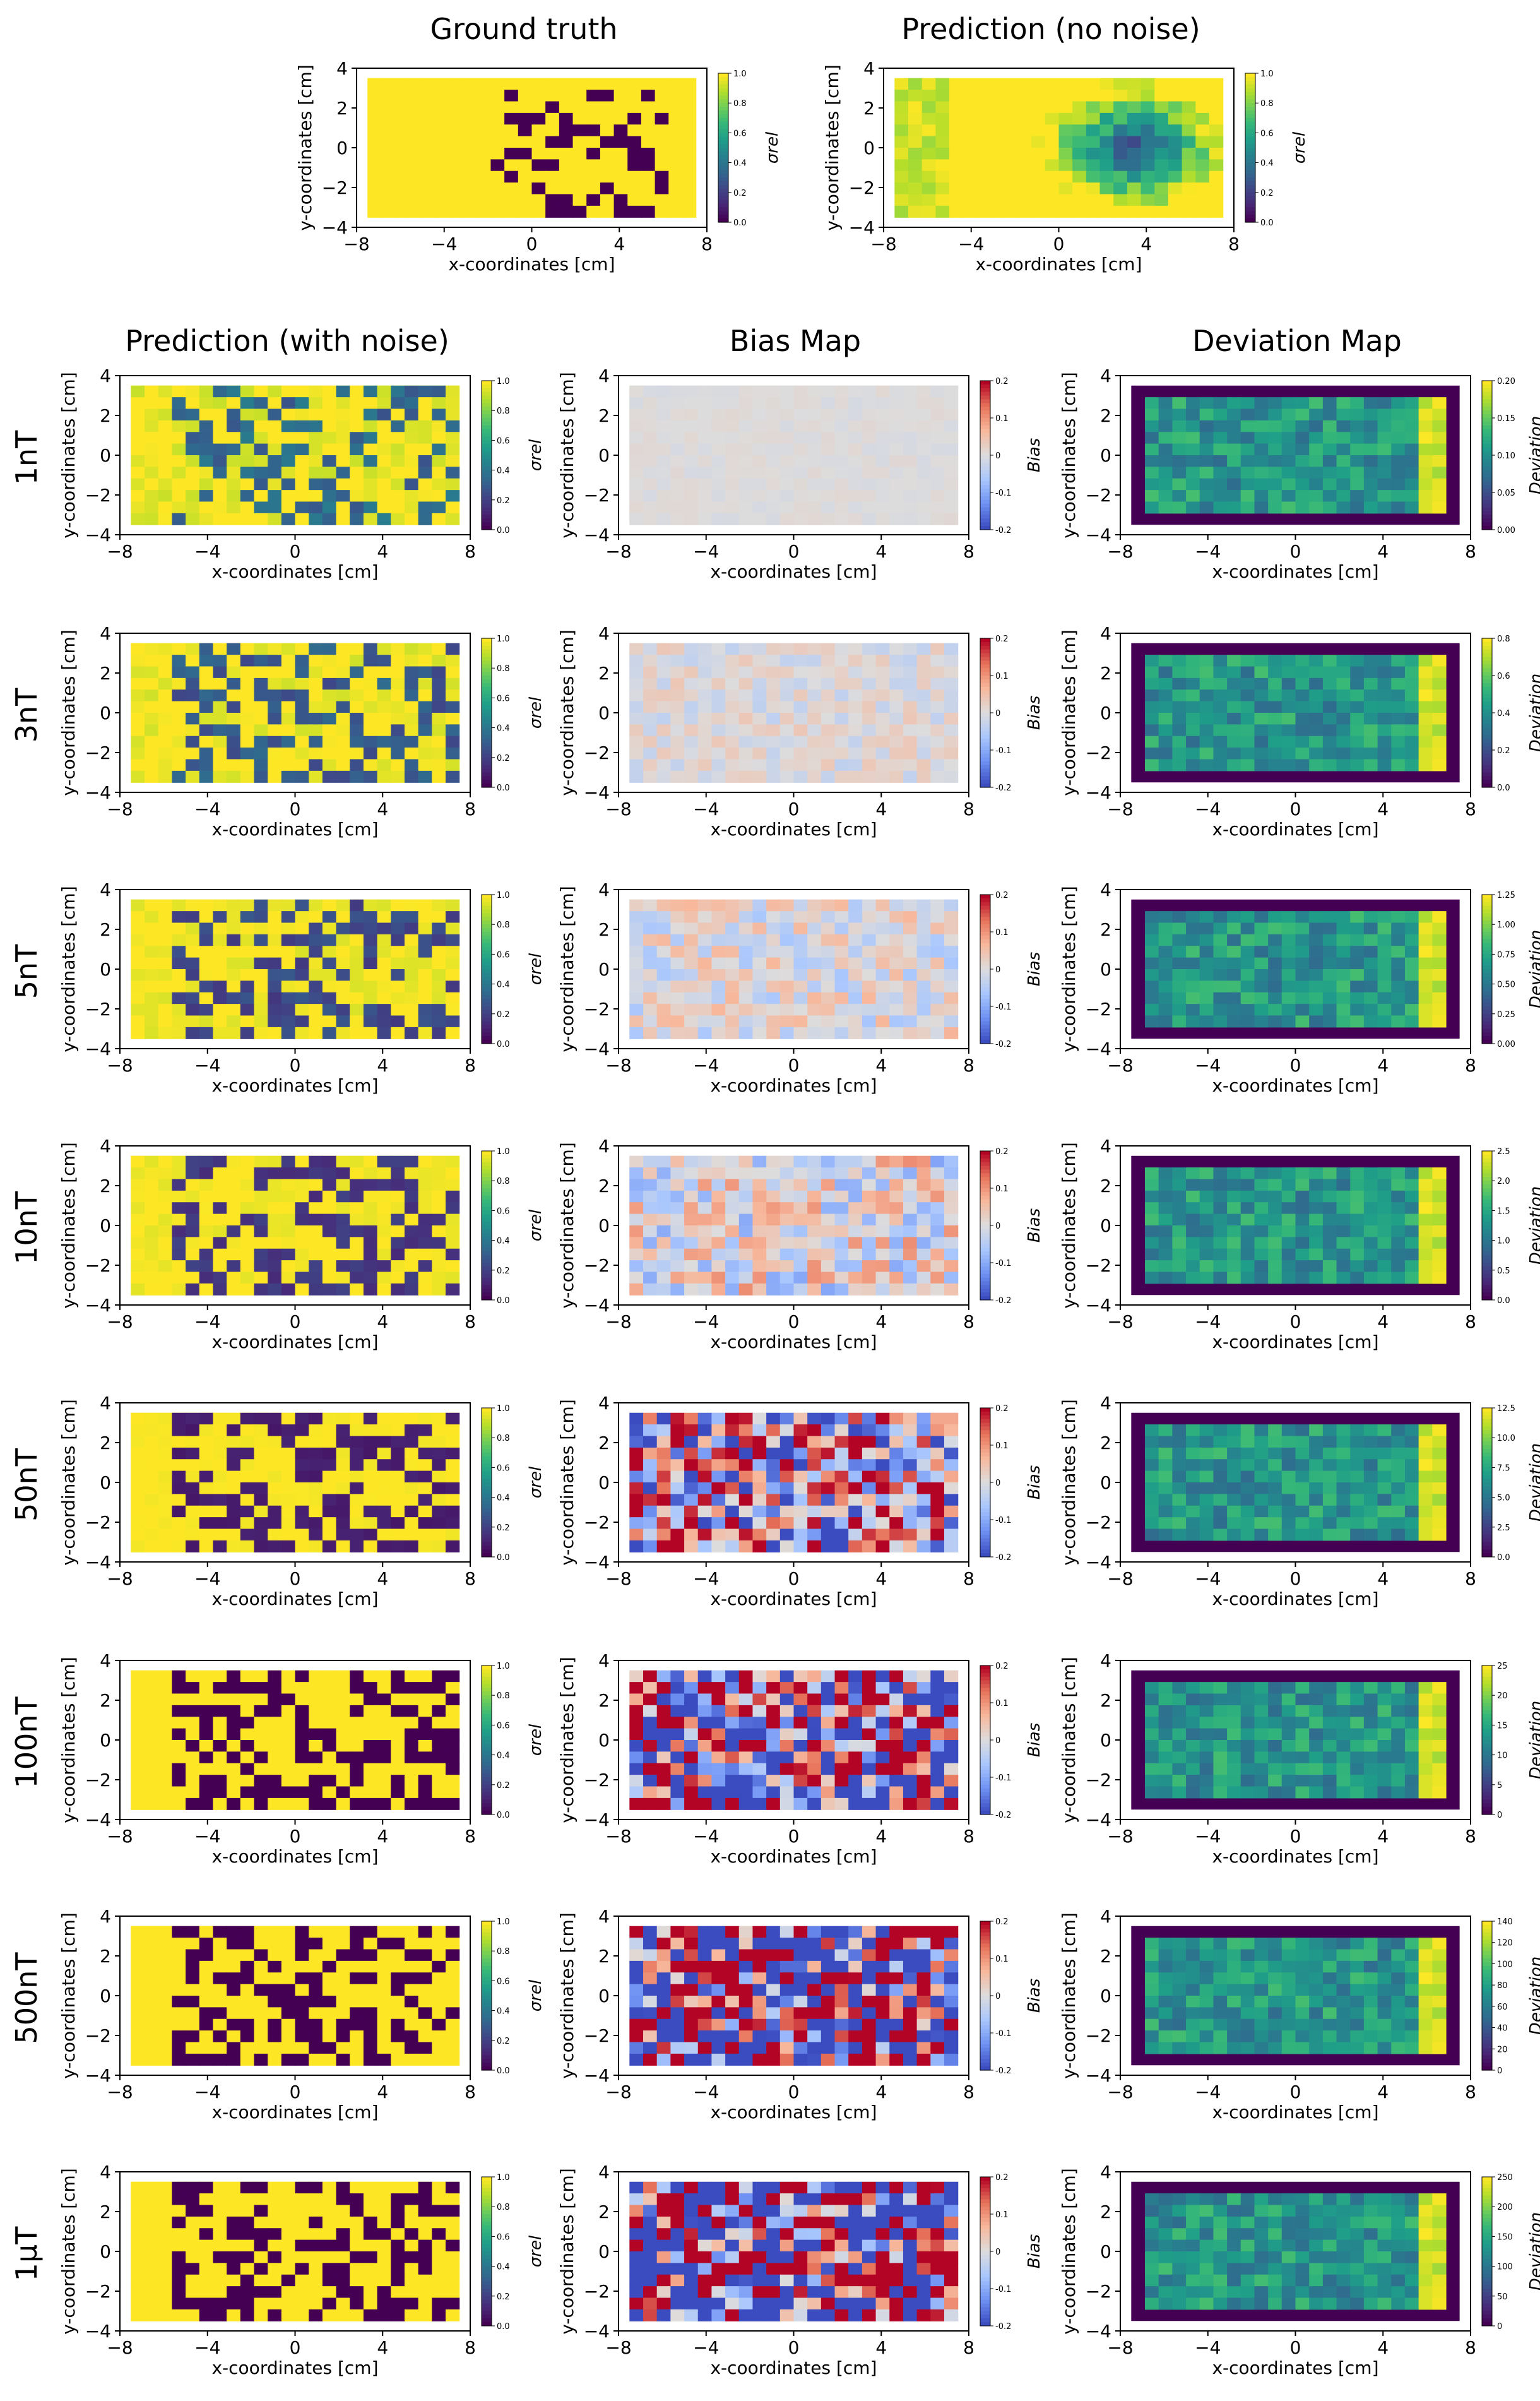  I want to click on colorbar-tick-label: 0.4, so click(1504, 713).